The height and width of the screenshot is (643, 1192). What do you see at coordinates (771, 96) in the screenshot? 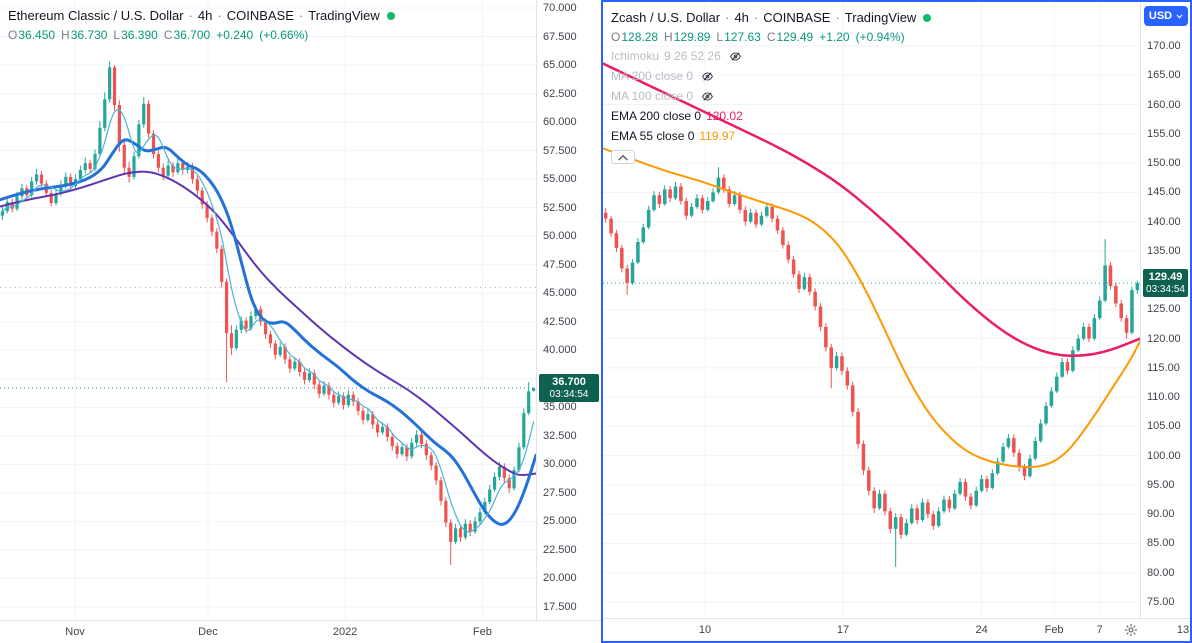
I see `indicator-row-ma100: MA 100 close 0` at bounding box center [771, 96].